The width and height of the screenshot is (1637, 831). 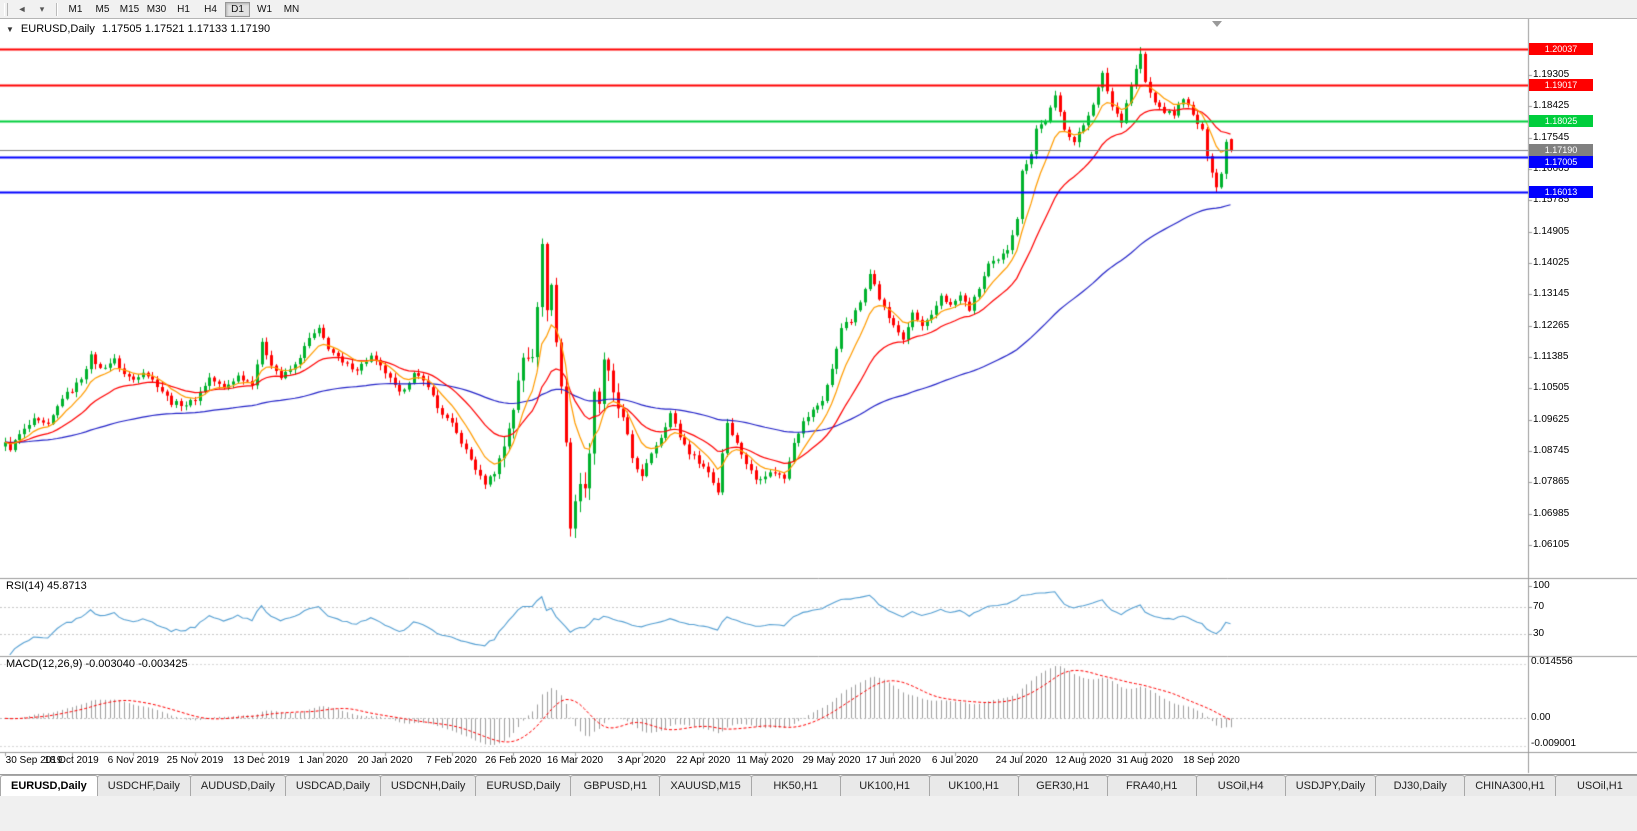 What do you see at coordinates (1551, 231) in the screenshot?
I see `price-scale-label: 1.14905` at bounding box center [1551, 231].